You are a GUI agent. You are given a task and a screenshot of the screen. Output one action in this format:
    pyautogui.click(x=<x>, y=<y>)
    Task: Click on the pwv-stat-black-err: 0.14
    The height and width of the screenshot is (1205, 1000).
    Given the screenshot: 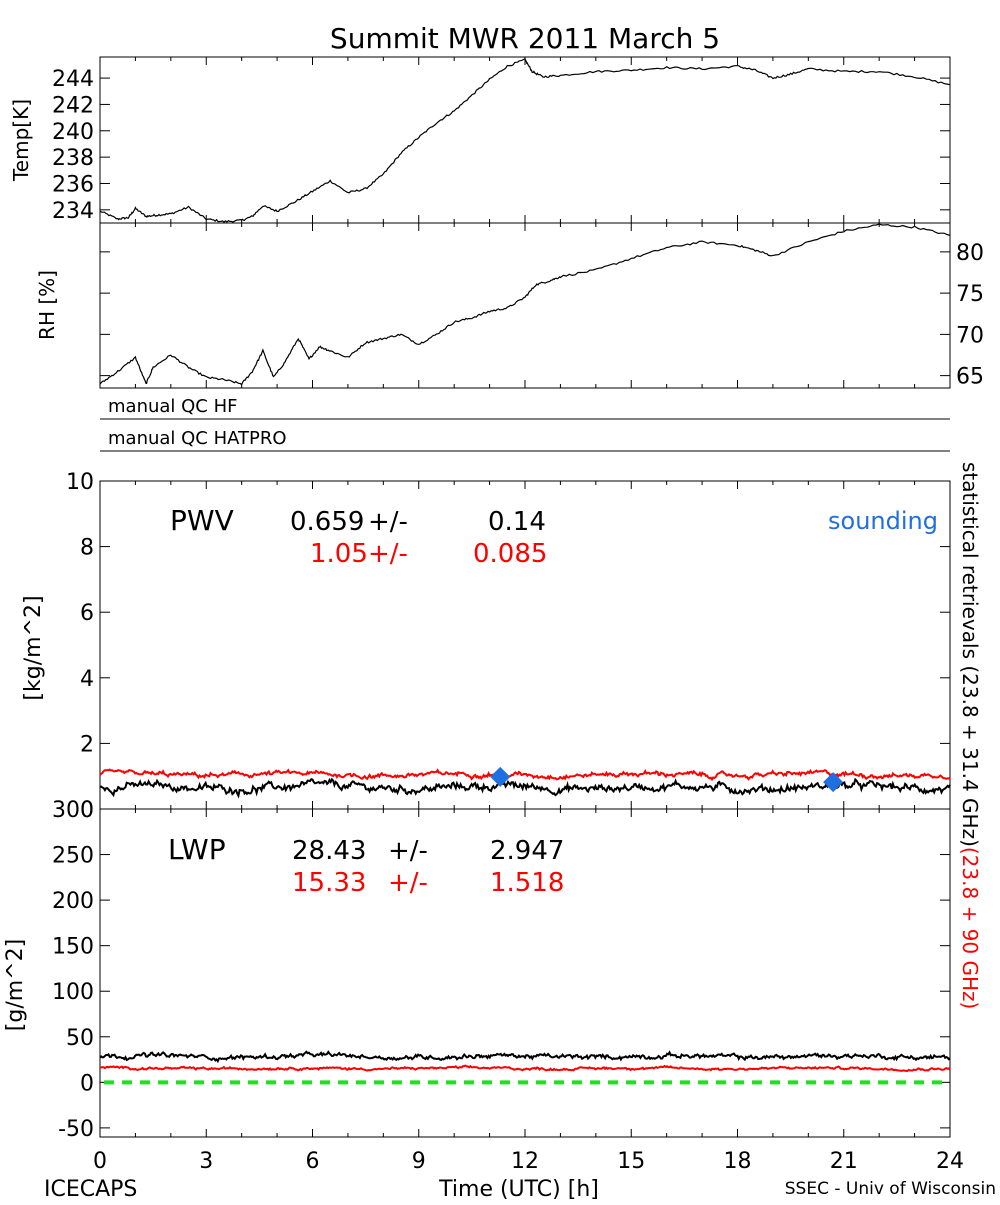 What is the action you would take?
    pyautogui.click(x=517, y=522)
    